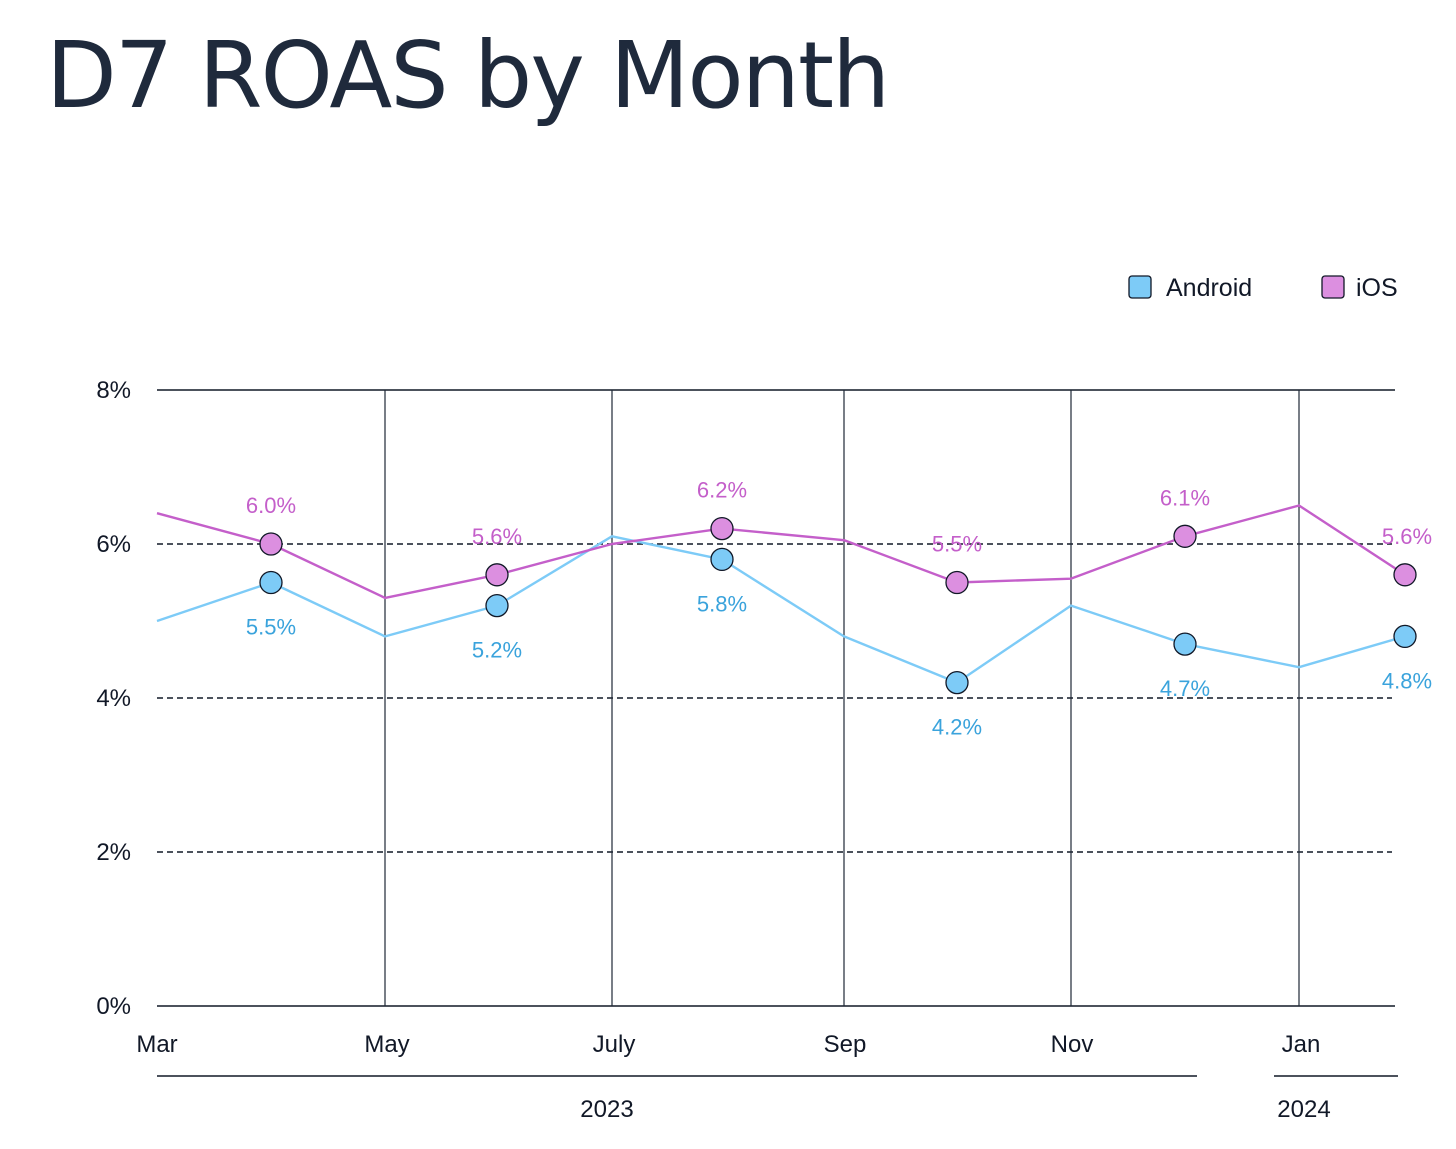  I want to click on legend: Android iOS, so click(1263, 288).